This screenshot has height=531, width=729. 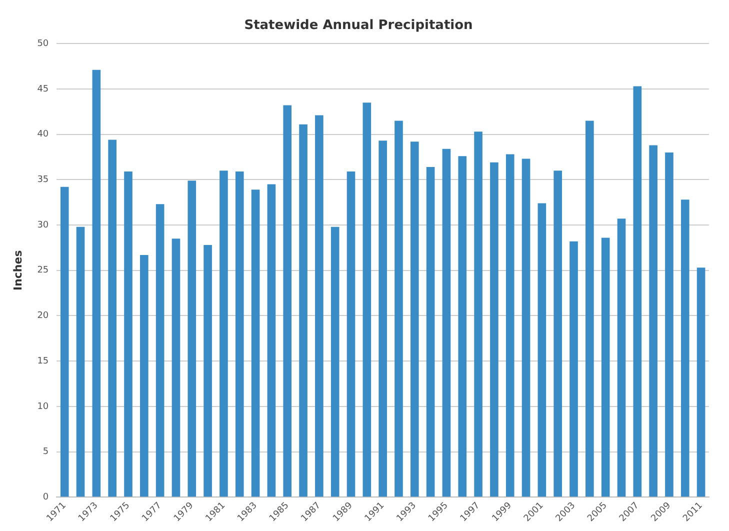 I want to click on y-tick-label: 45, so click(x=43, y=89).